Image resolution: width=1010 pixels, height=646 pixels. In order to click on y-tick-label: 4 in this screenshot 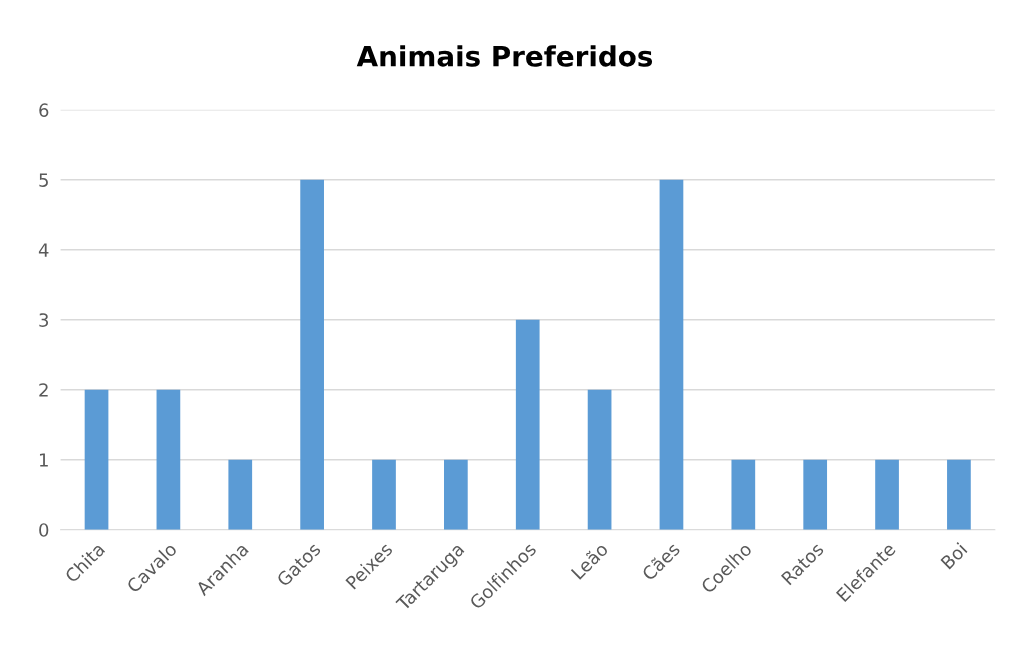, I will do `click(43, 250)`.